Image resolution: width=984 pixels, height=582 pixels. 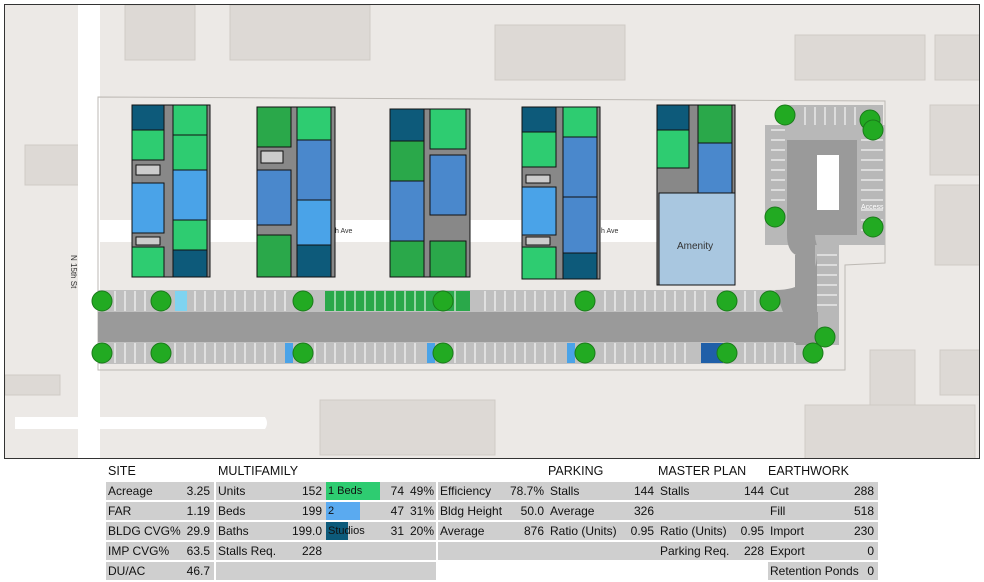 I want to click on mp-row-stalls: Stalls 144, so click(x=713, y=491).